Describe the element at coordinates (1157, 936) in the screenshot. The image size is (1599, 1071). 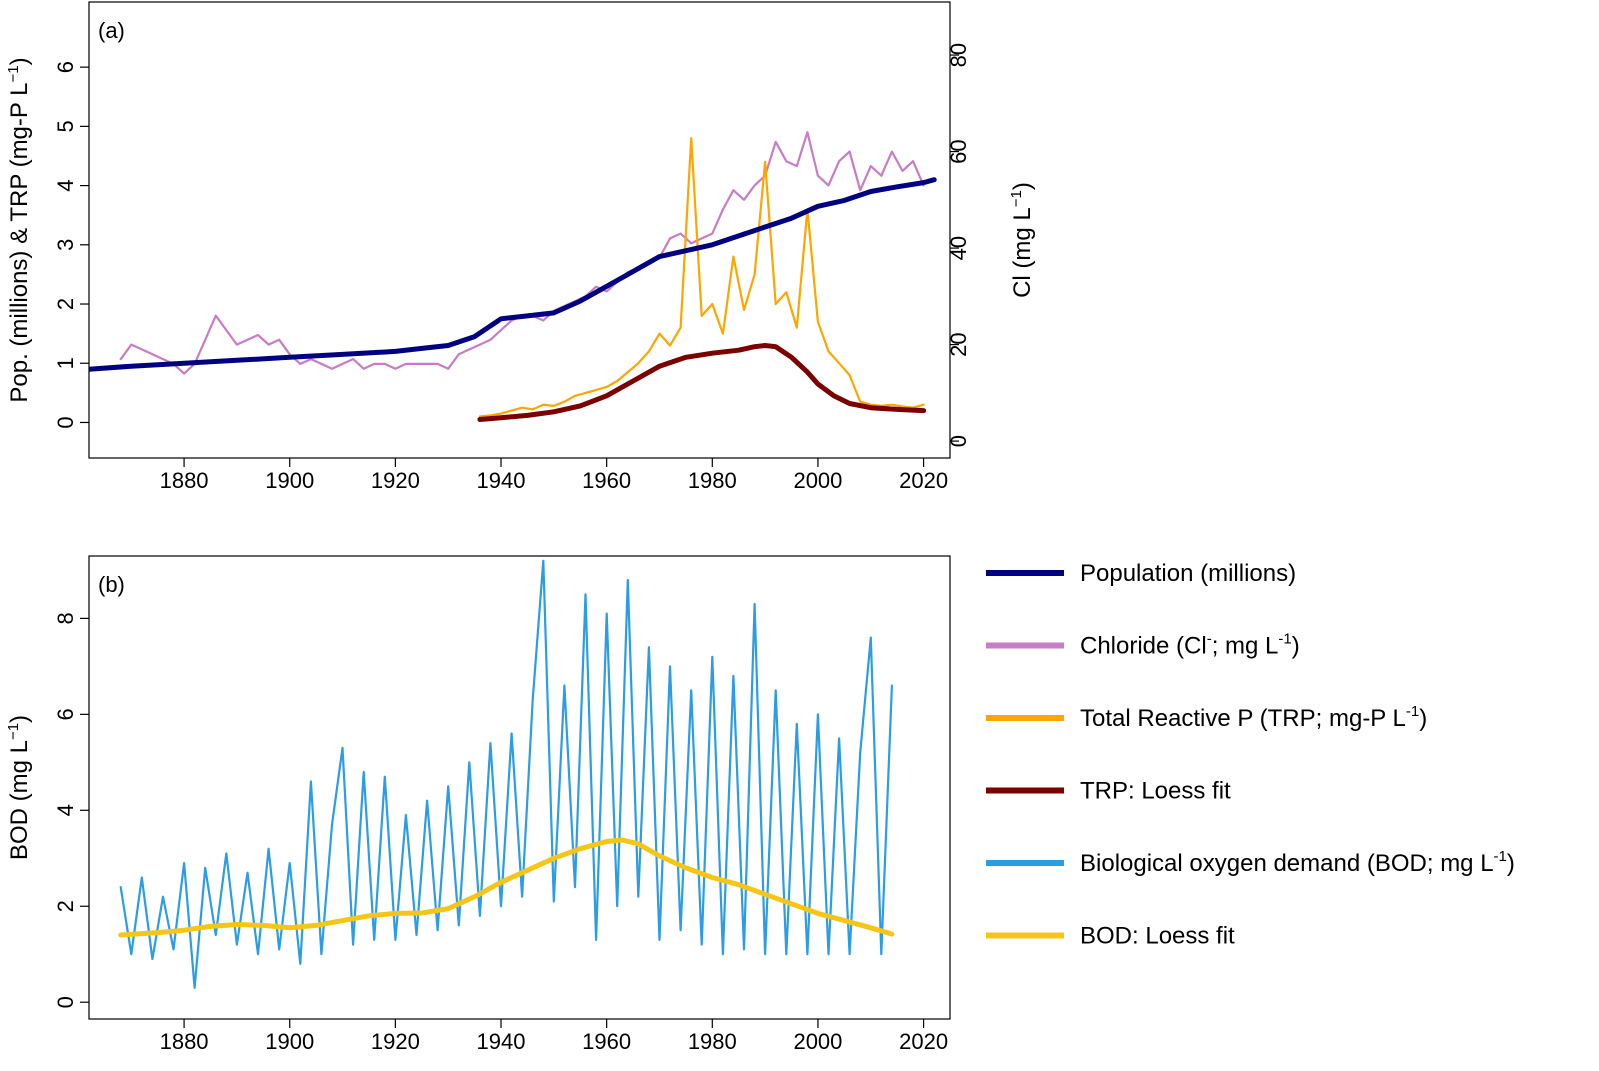
I see `legend-label: BOD: Loess fit` at that location.